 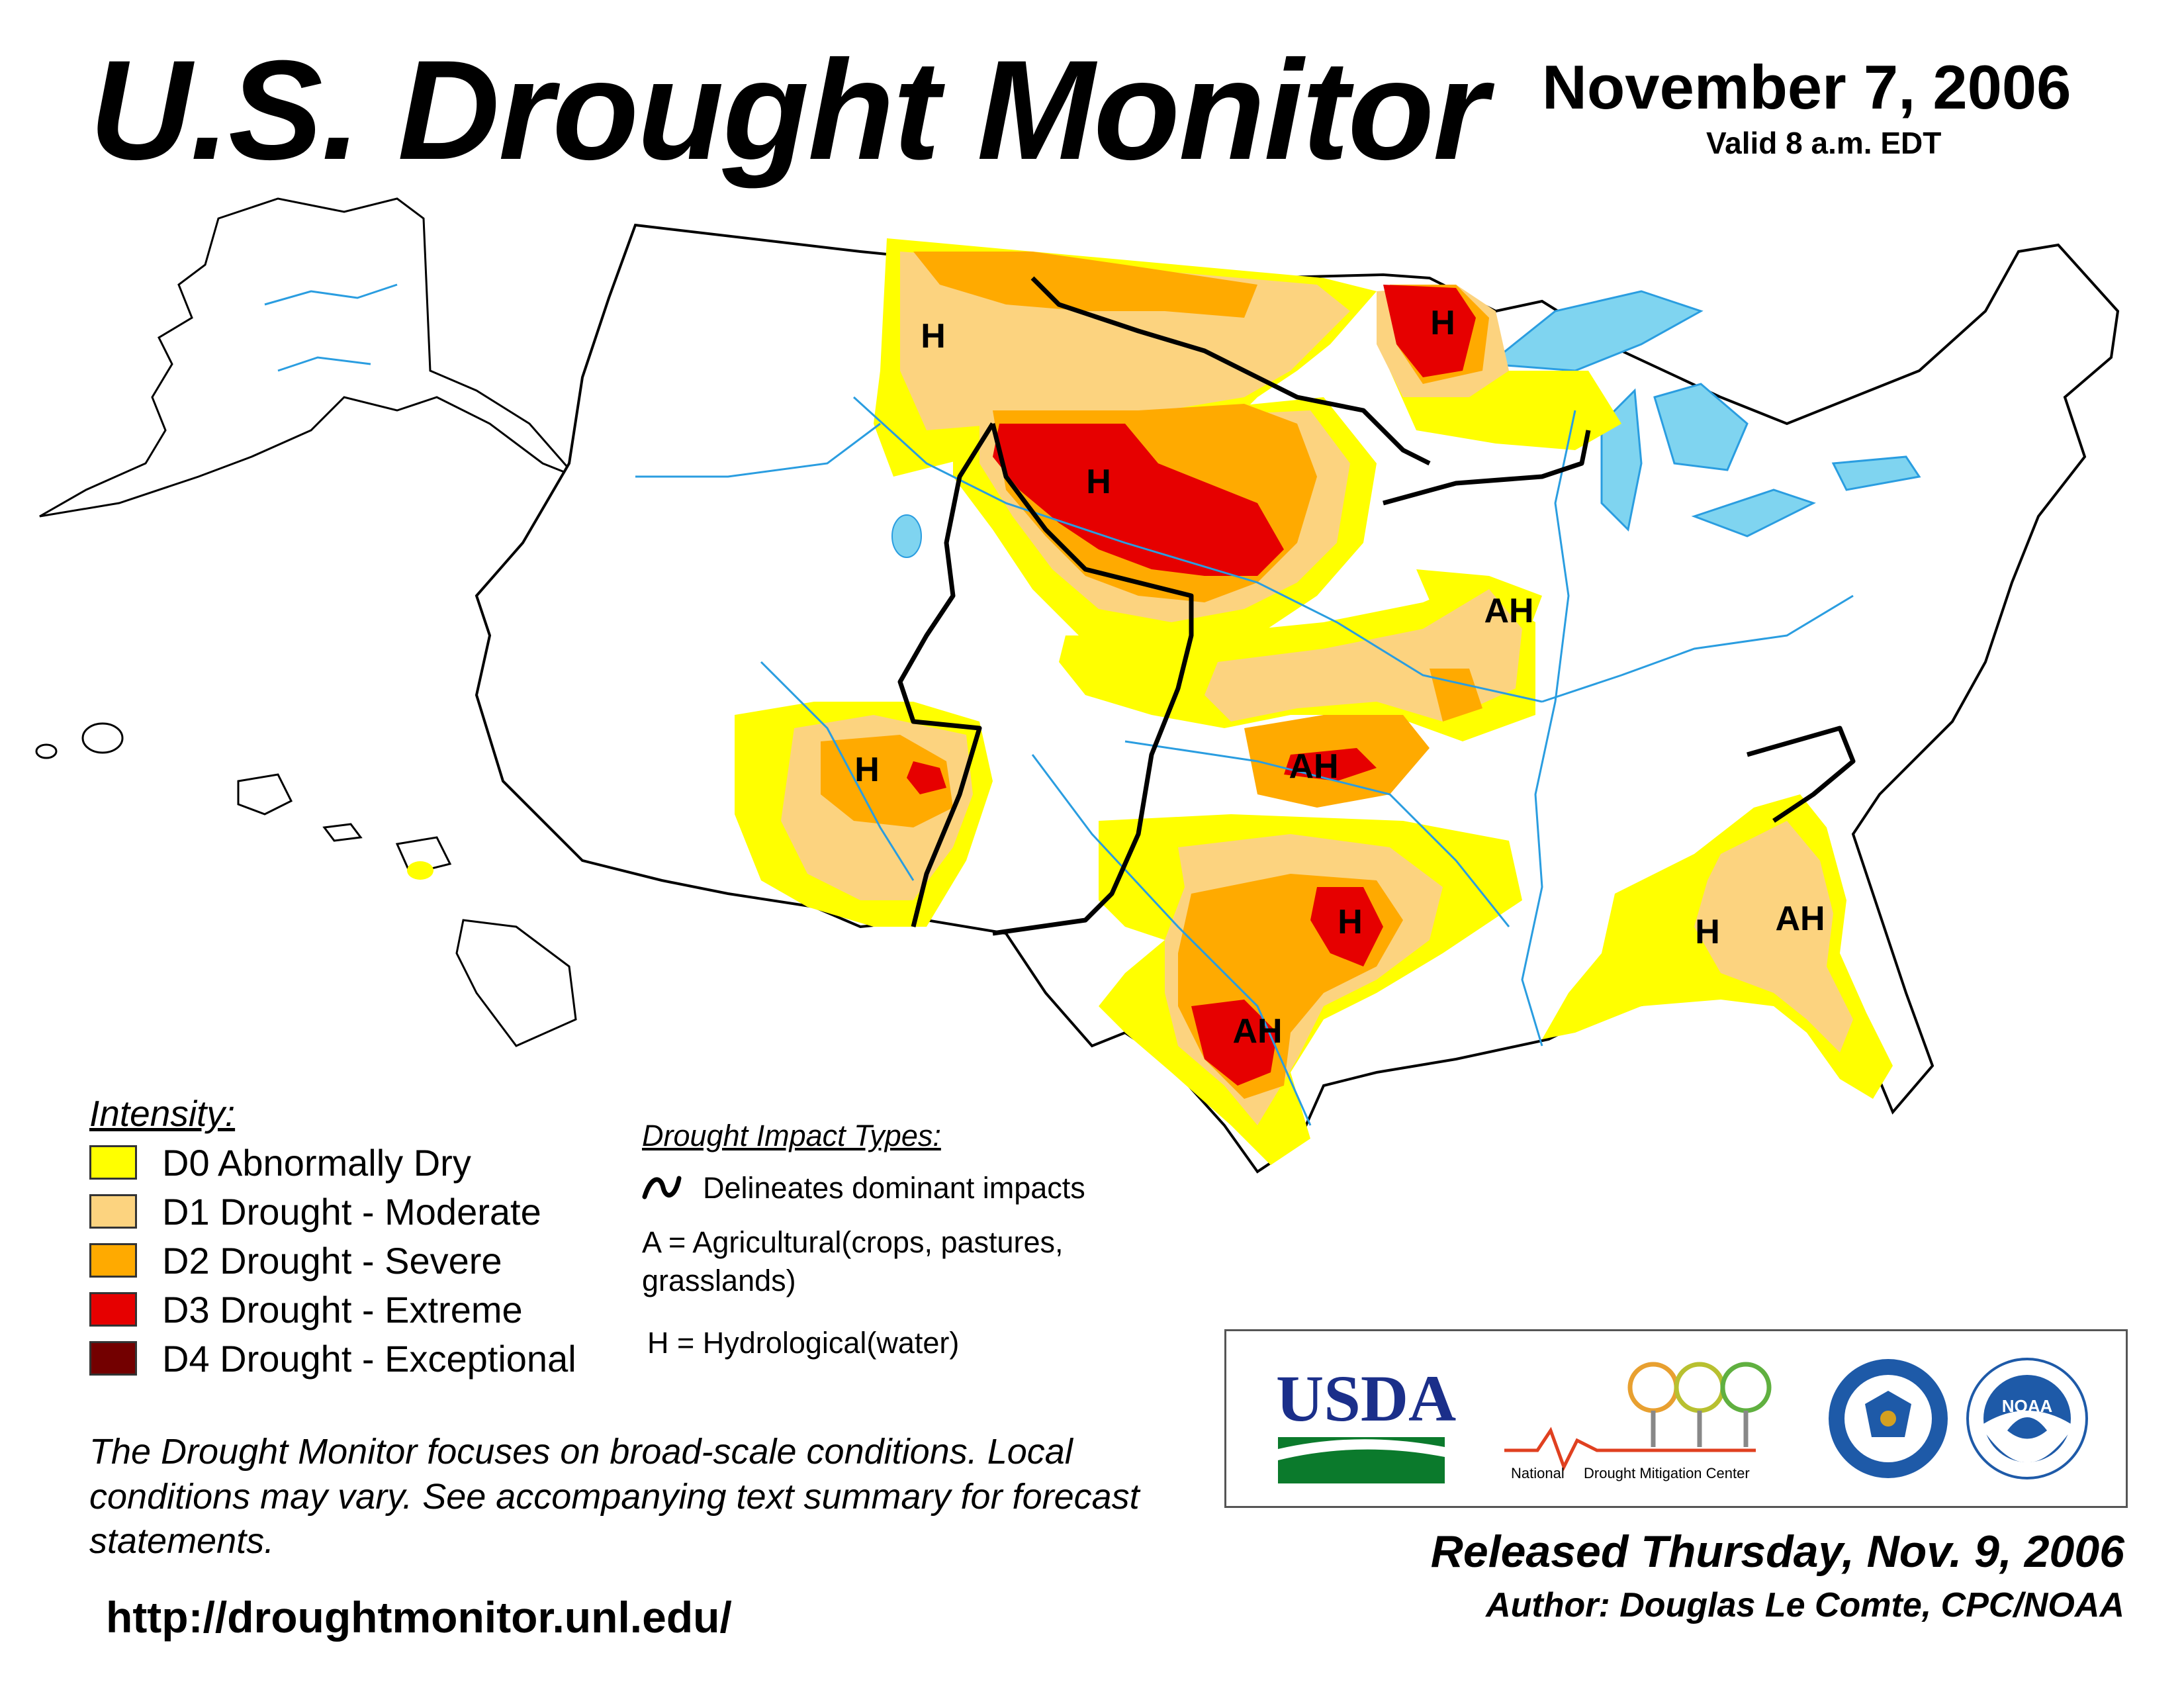 What do you see at coordinates (803, 1343) in the screenshot?
I see `impact-hydrological-label: H = Hydrological(water)` at bounding box center [803, 1343].